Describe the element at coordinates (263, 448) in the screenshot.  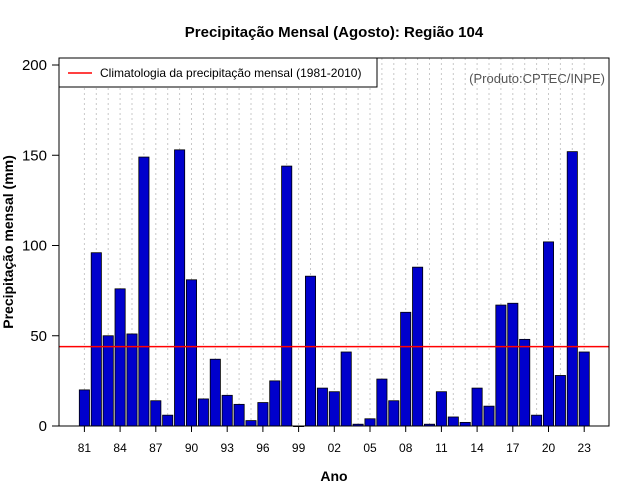
I see `x-tick-label: 96` at that location.